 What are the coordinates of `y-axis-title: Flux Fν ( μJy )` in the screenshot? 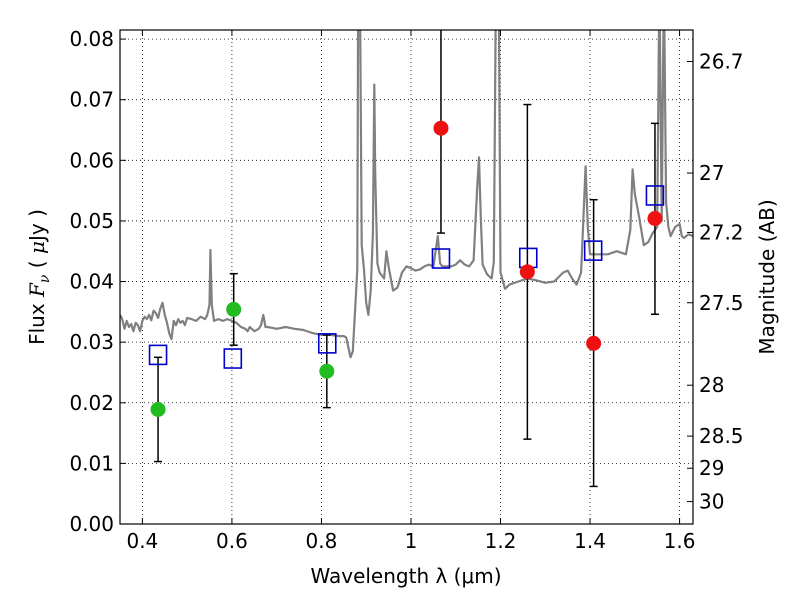 It's located at (39, 277).